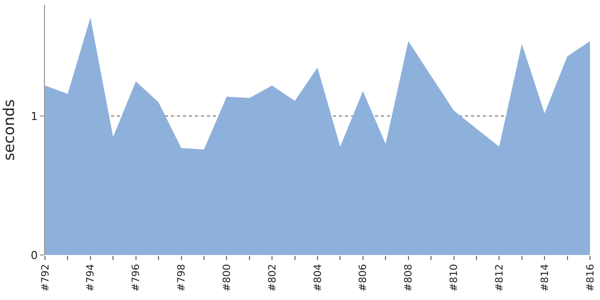 The image size is (600, 300). Describe the element at coordinates (227, 278) in the screenshot. I see `x-tick-label: #800` at that location.